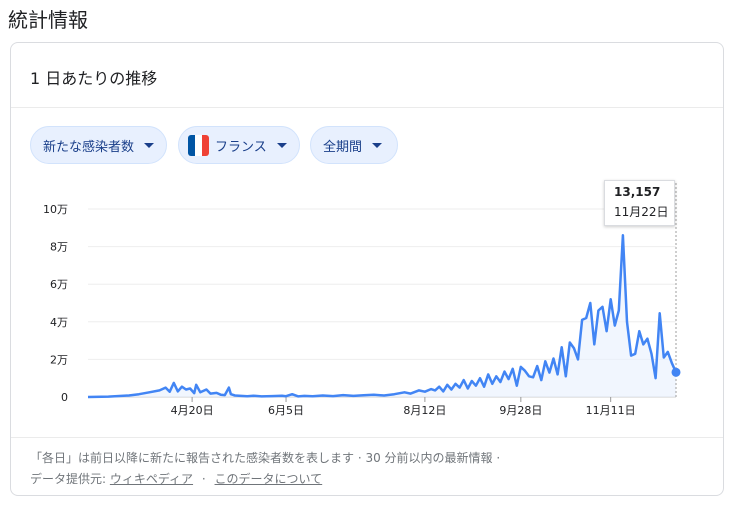 The width and height of the screenshot is (736, 506). Describe the element at coordinates (641, 212) in the screenshot. I see `tooltip-date: 11月22日` at that location.